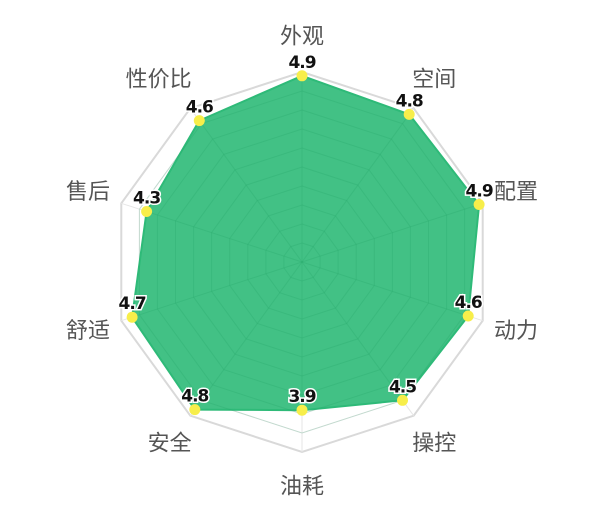  I want to click on category-label: 油耗, so click(302, 487).